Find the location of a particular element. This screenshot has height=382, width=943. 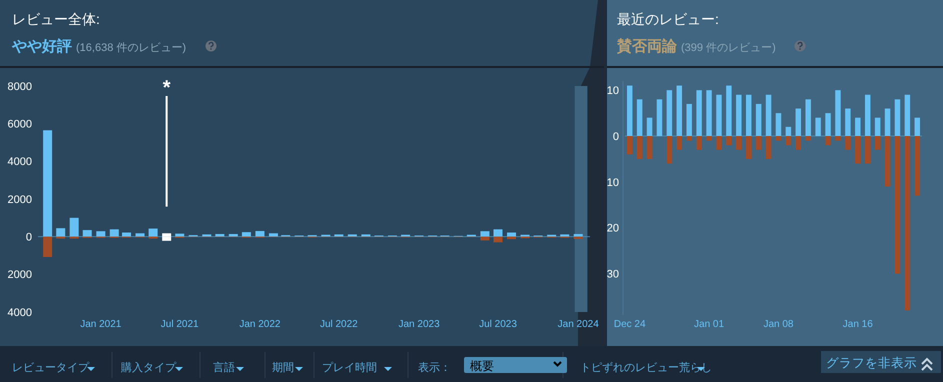

text: プレイ時間 is located at coordinates (349, 367).